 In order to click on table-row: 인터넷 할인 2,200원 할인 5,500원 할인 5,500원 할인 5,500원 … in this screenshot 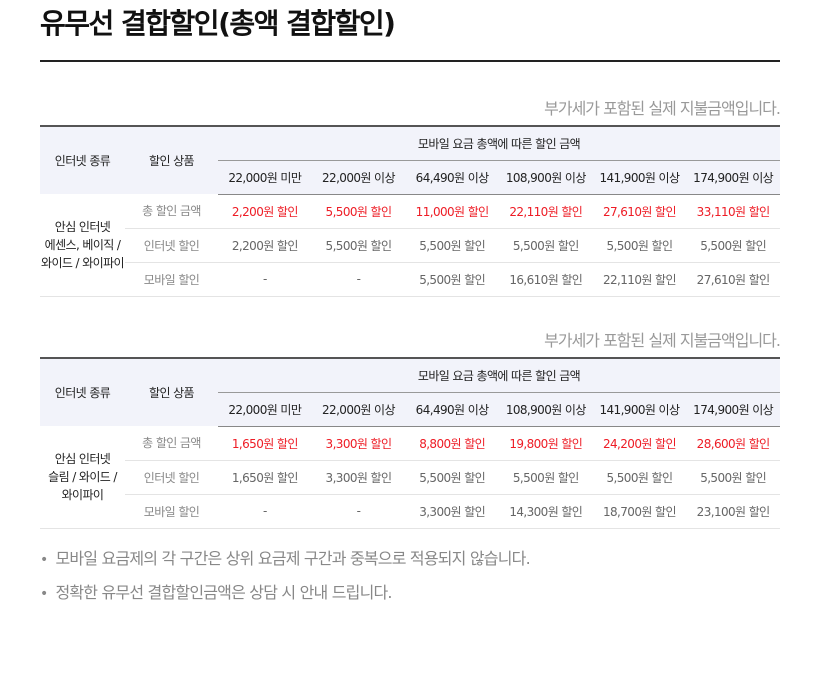, I will do `click(410, 245)`.